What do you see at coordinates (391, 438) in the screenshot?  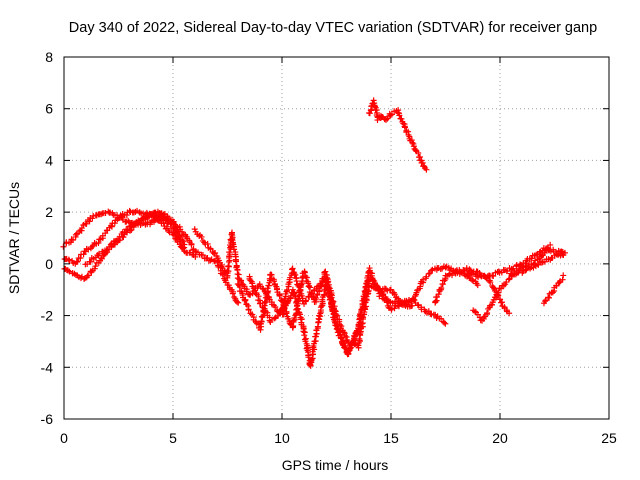 I see `x-tick-label: 15` at bounding box center [391, 438].